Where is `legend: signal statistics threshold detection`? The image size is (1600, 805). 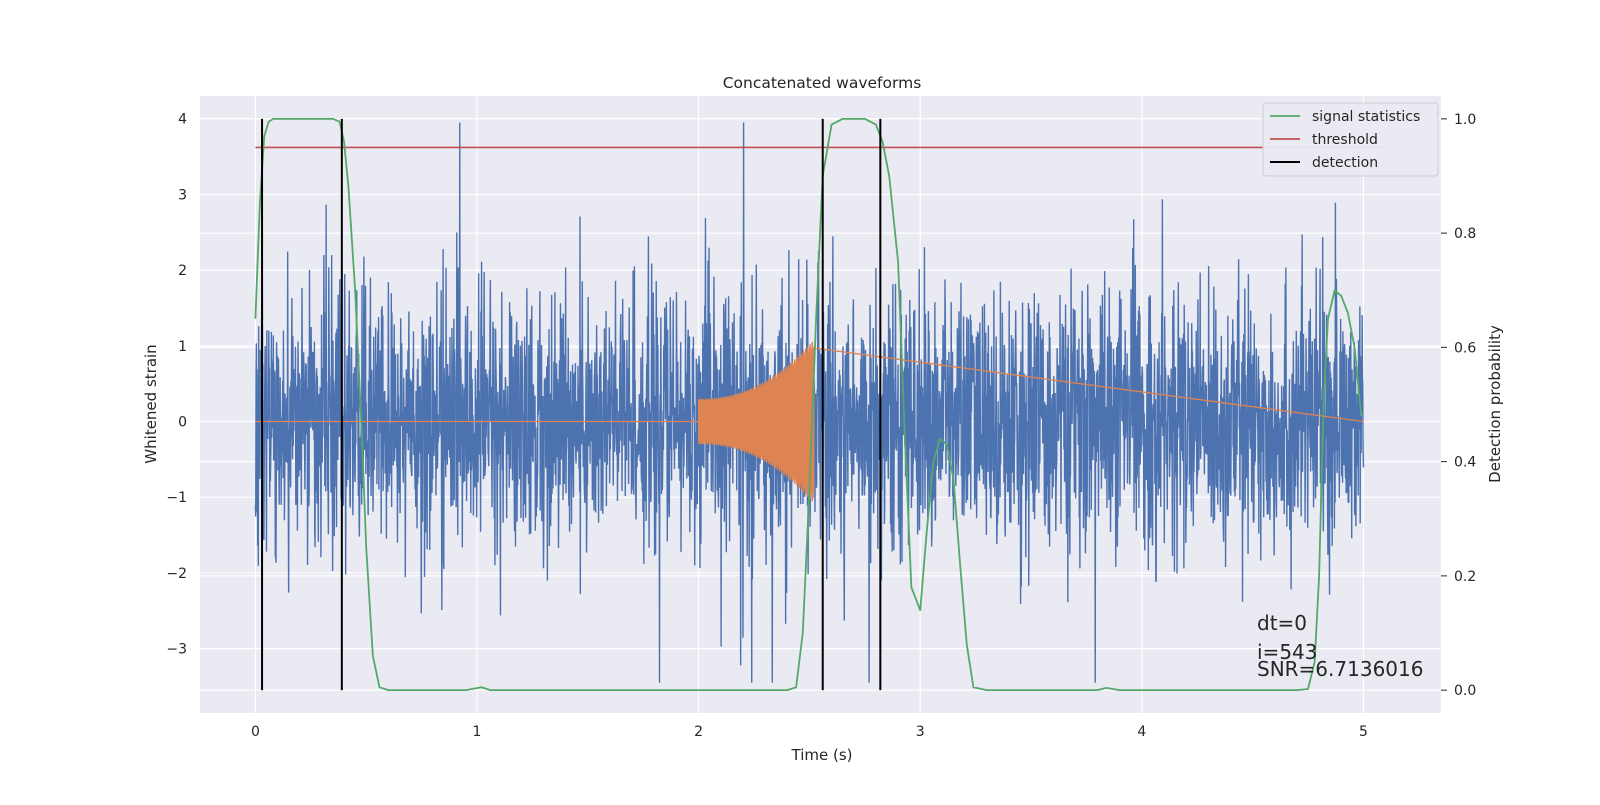
legend: signal statistics threshold detection is located at coordinates (1350, 139).